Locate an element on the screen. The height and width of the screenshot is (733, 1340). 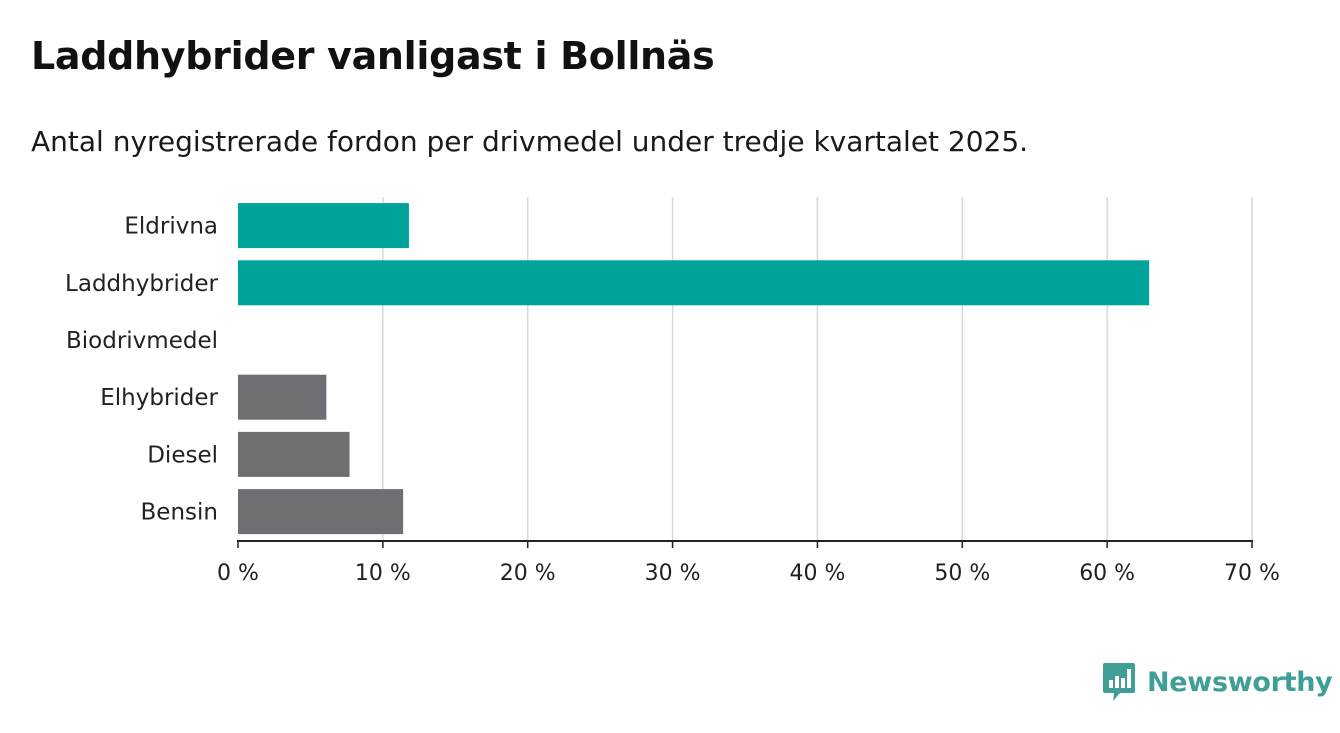
category-label: Bensin is located at coordinates (179, 513).